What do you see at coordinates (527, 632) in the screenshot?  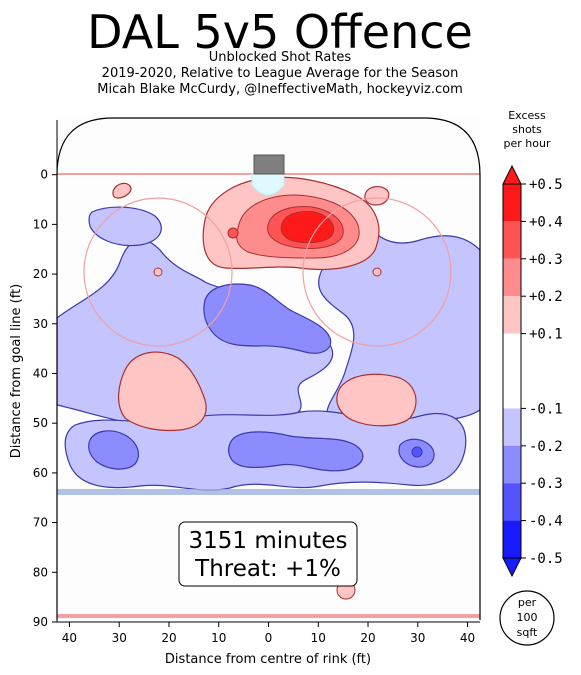 I see `unit-note-3: sqft` at bounding box center [527, 632].